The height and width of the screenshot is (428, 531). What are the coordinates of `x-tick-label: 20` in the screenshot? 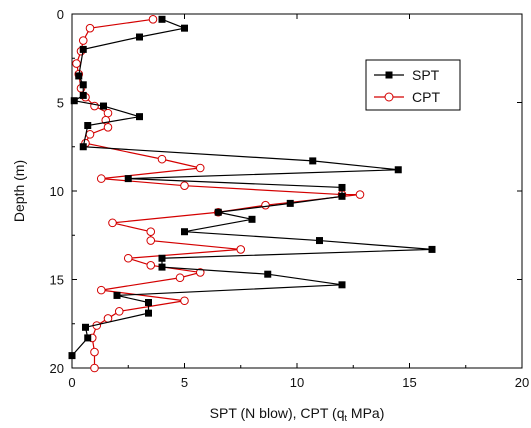 It's located at (522, 382).